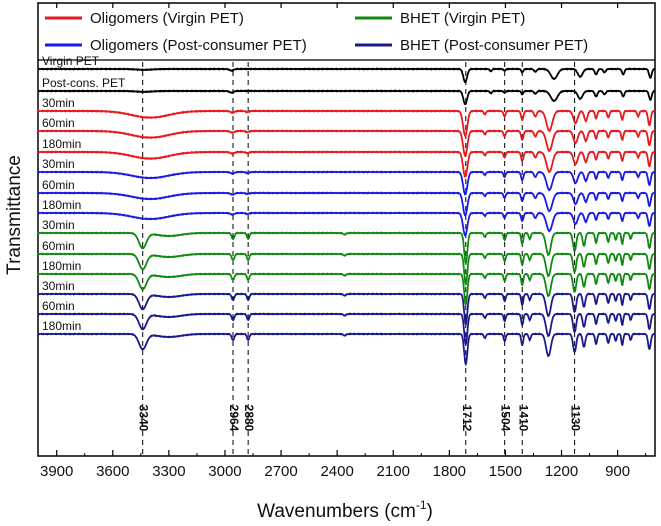 The height and width of the screenshot is (526, 661). I want to click on legend-entry-bhet-virgin: BHET (Virgin PET), so click(440, 18).